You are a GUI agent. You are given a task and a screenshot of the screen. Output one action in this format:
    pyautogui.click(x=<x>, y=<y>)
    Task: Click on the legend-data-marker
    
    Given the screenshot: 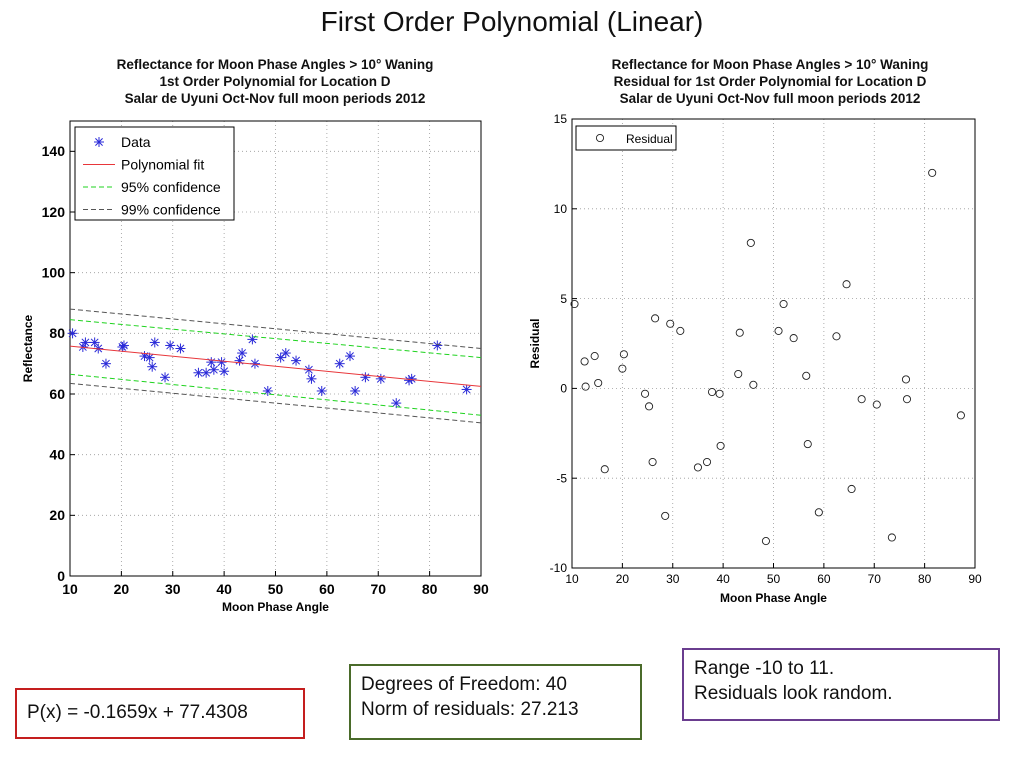 What is the action you would take?
    pyautogui.click(x=99, y=142)
    